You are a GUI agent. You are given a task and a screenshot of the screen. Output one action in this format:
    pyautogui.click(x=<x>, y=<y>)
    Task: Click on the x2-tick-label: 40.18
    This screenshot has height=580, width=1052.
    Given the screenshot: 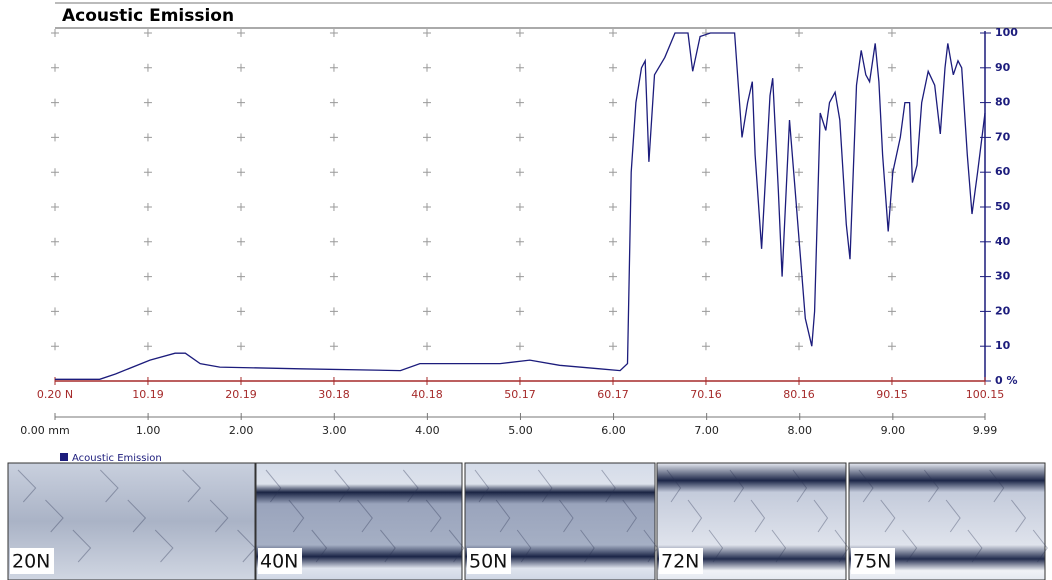 What is the action you would take?
    pyautogui.click(x=427, y=394)
    